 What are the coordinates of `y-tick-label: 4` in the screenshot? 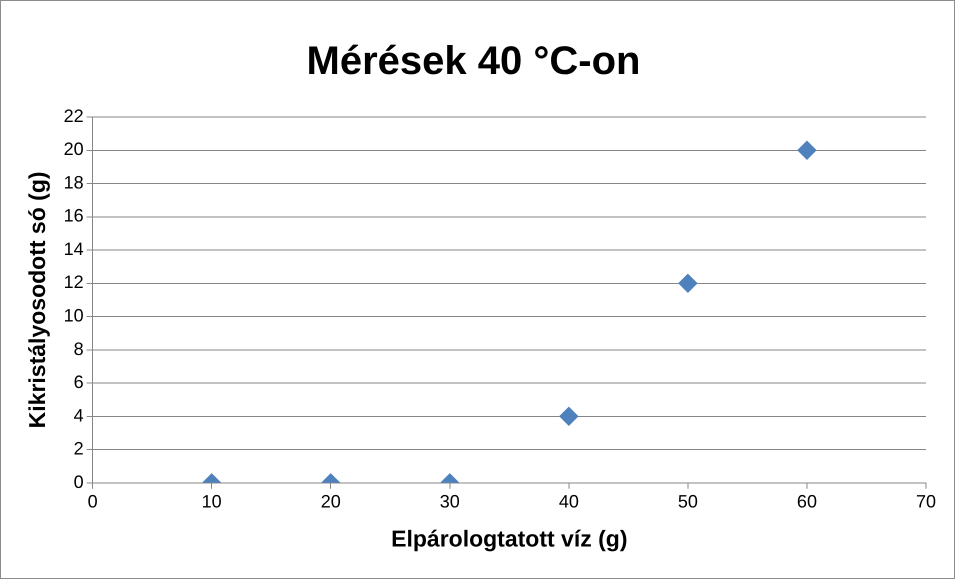 It's located at (79, 415).